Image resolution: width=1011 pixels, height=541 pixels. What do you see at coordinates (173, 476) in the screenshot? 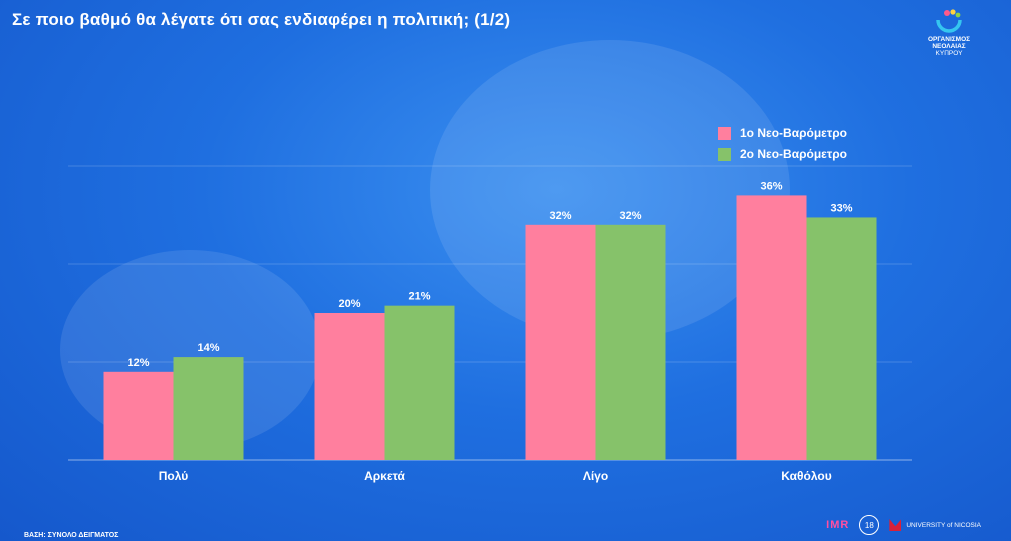
I see `x-tick-label-1: Πολύ` at bounding box center [173, 476].